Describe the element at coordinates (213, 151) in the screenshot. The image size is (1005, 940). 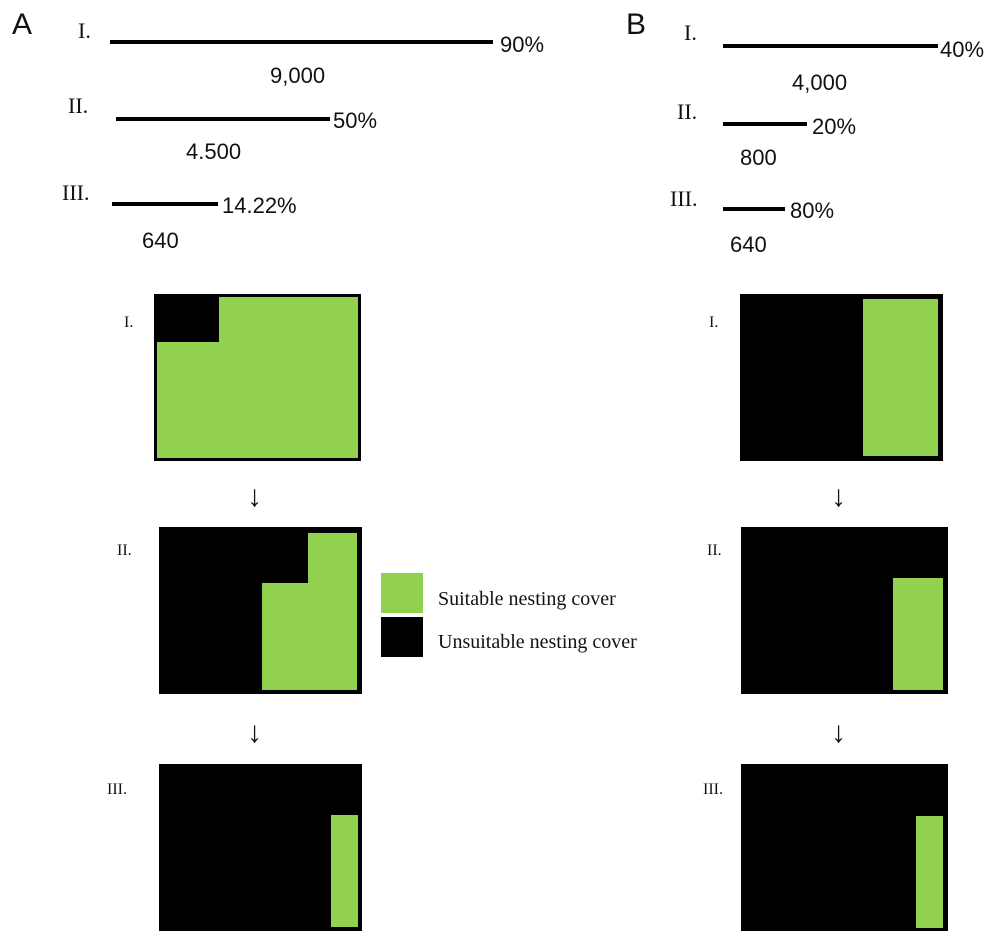
I see `panel-a-bar-2-value: 4.500` at that location.